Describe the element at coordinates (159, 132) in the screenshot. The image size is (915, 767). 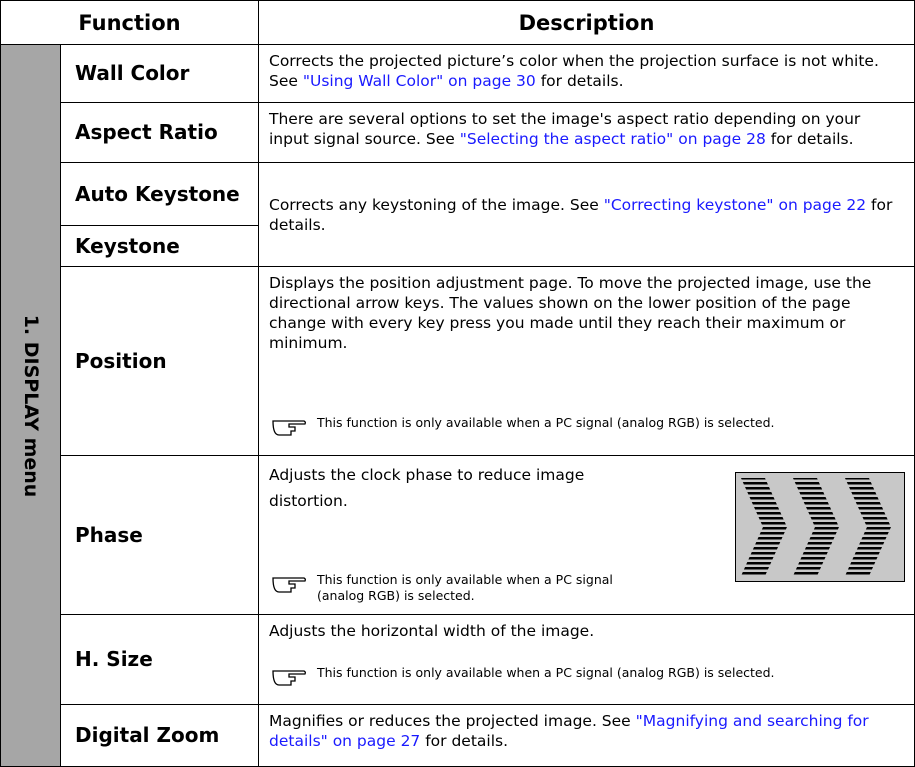
I see `function-name: Aspect Ratio` at that location.